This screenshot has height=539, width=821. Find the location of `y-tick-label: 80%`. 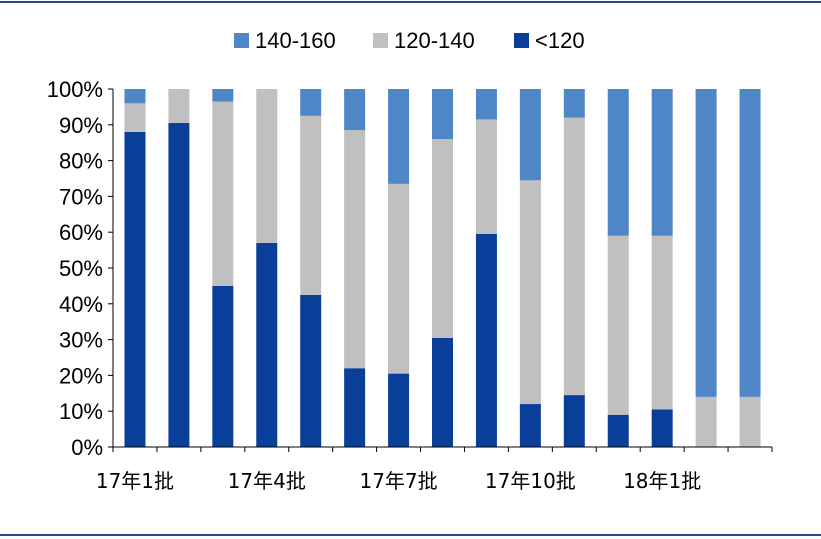

y-tick-label: 80% is located at coordinates (81, 161).